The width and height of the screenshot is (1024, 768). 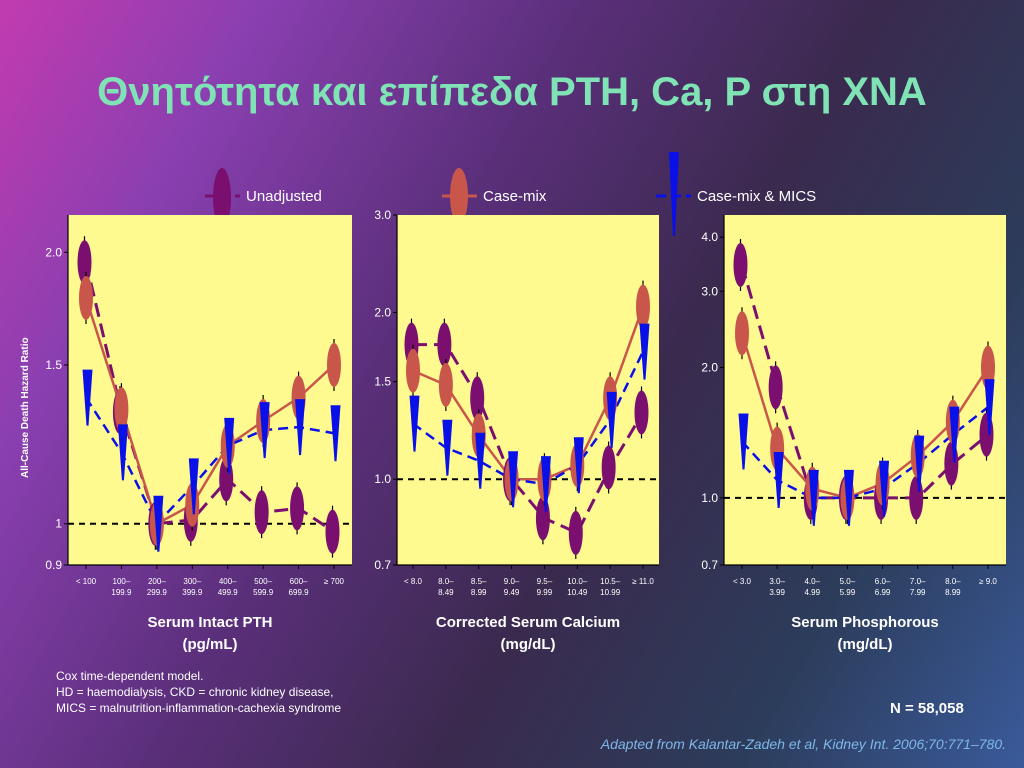 I want to click on x-tick-label: 8.49, so click(x=446, y=592).